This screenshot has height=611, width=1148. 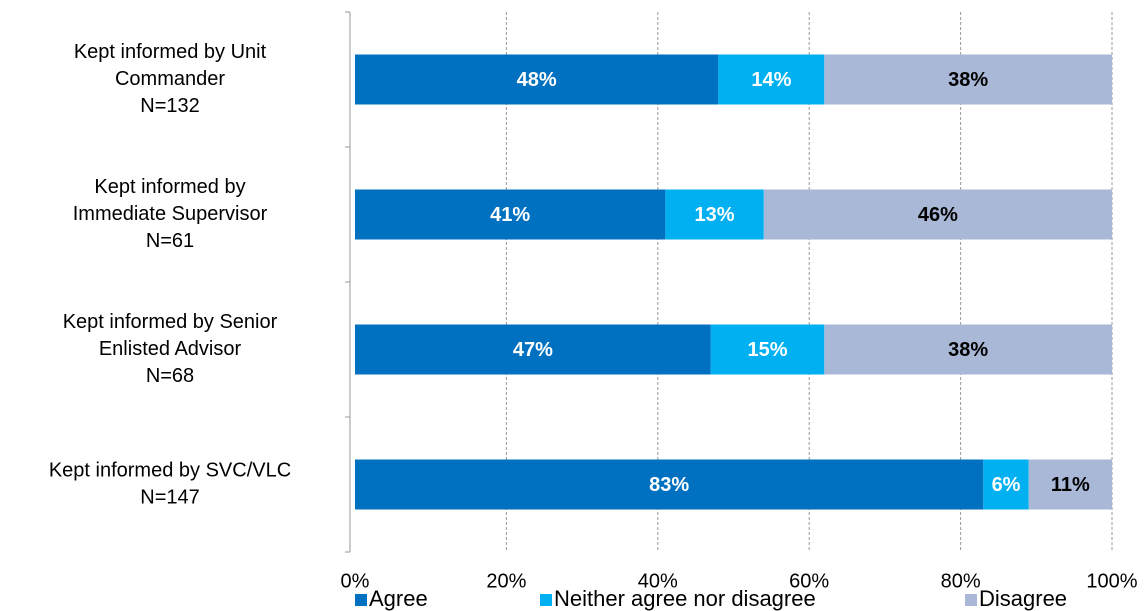 What do you see at coordinates (170, 106) in the screenshot?
I see `y-tick-label: N=132` at bounding box center [170, 106].